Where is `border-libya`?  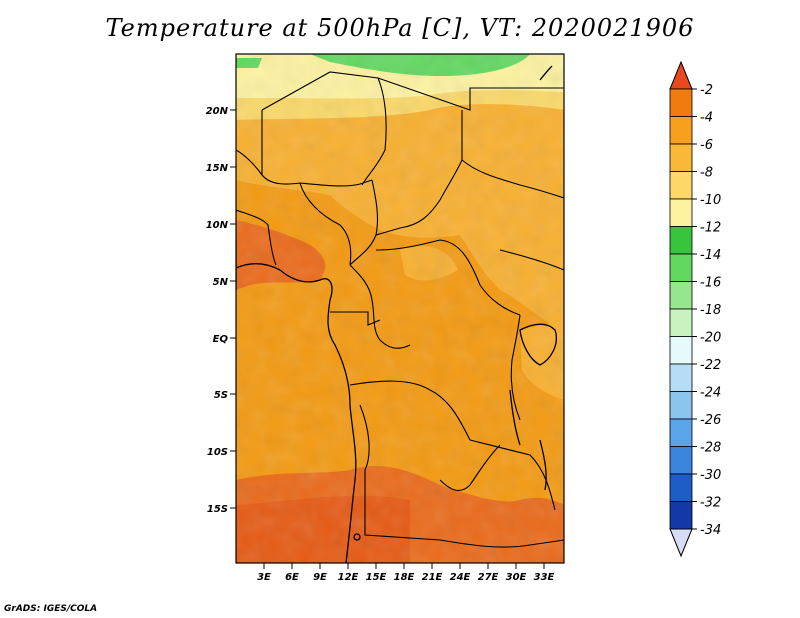 border-libya is located at coordinates (470, 94).